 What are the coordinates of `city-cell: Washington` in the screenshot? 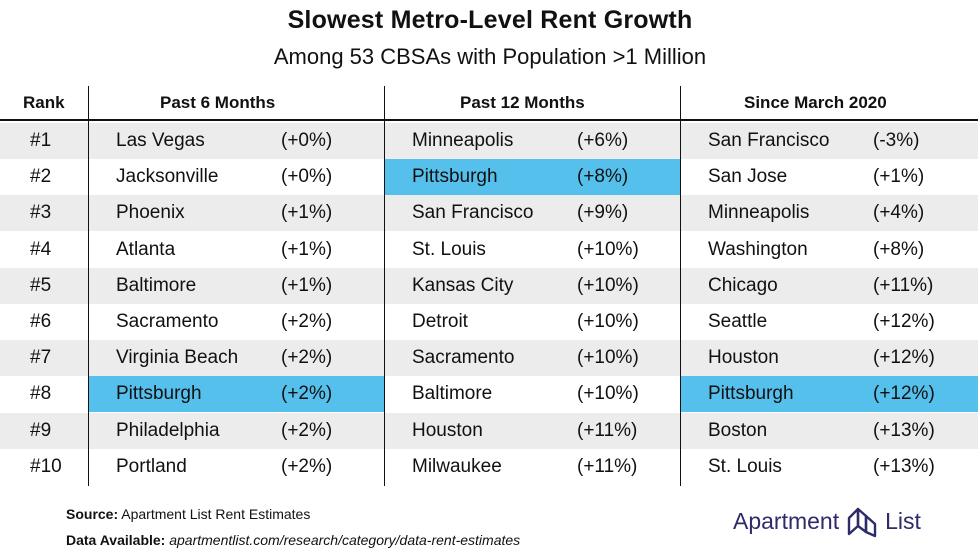 It's located at (758, 249).